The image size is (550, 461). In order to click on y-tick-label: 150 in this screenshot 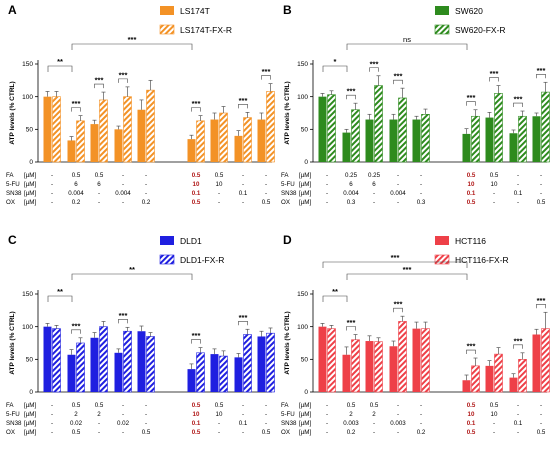, I will do `click(27, 294)`.